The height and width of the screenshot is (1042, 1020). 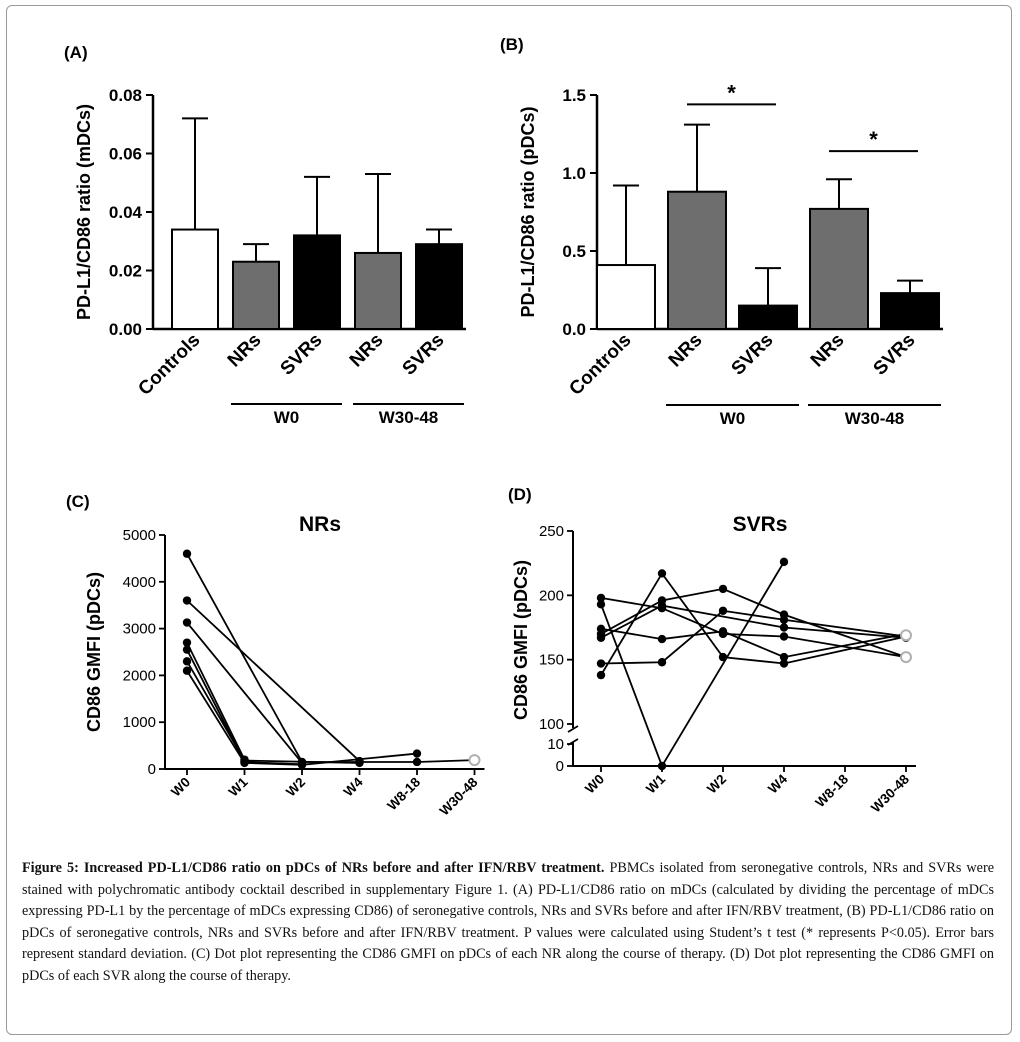 I want to click on y-tick-label-1: 0.5, so click(x=574, y=251).